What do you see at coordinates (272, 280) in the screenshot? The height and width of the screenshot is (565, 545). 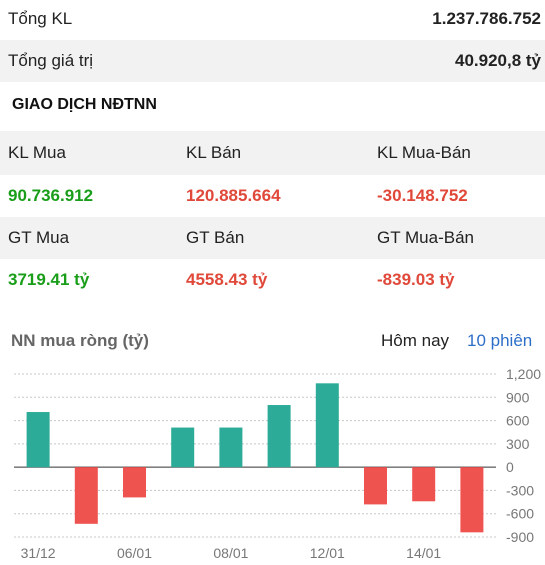 I see `value-value-row: 3719.41 tỷ 4558.43 tỷ -839.03 tỷ` at bounding box center [272, 280].